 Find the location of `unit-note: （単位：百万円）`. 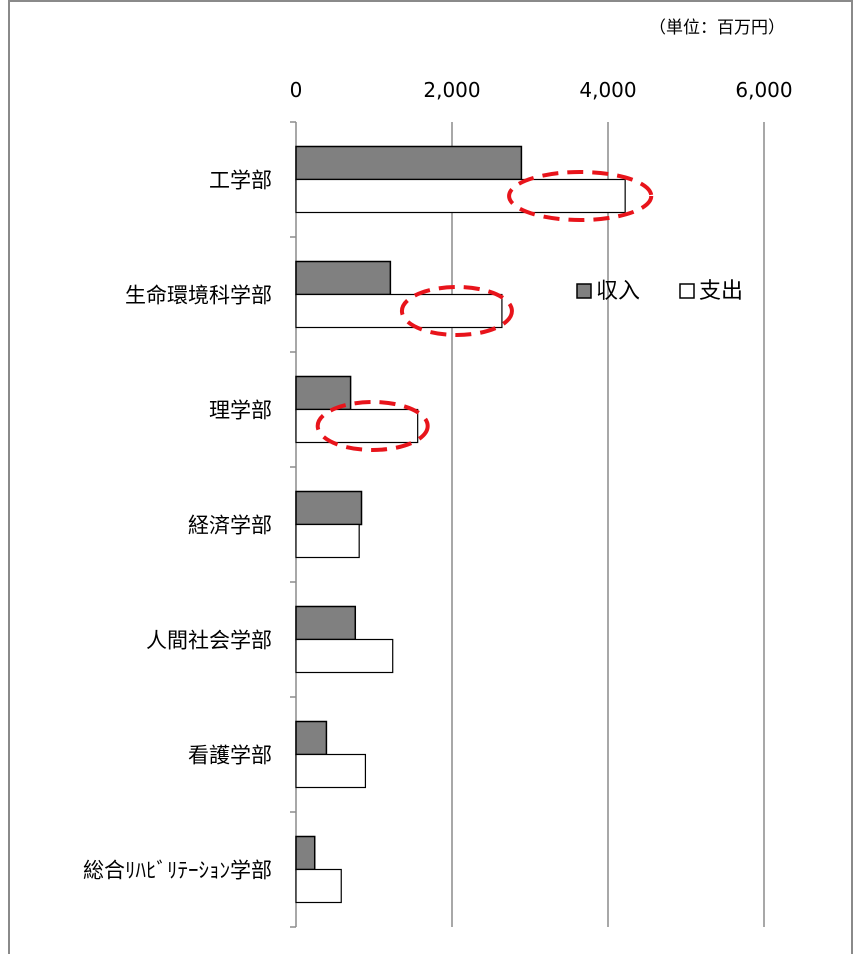

unit-note: （単位：百万円） is located at coordinates (717, 28).